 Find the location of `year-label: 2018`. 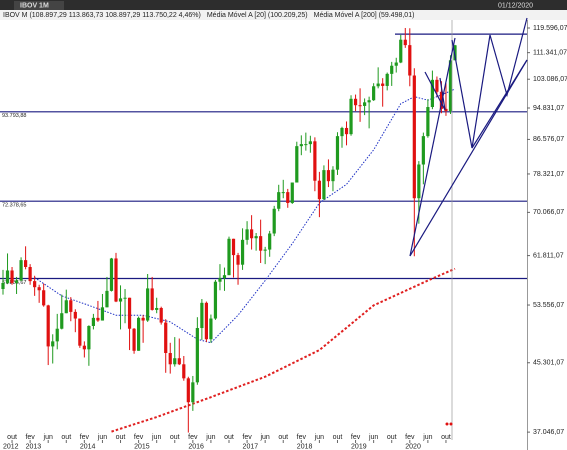

year-label: 2018 is located at coordinates (305, 446).